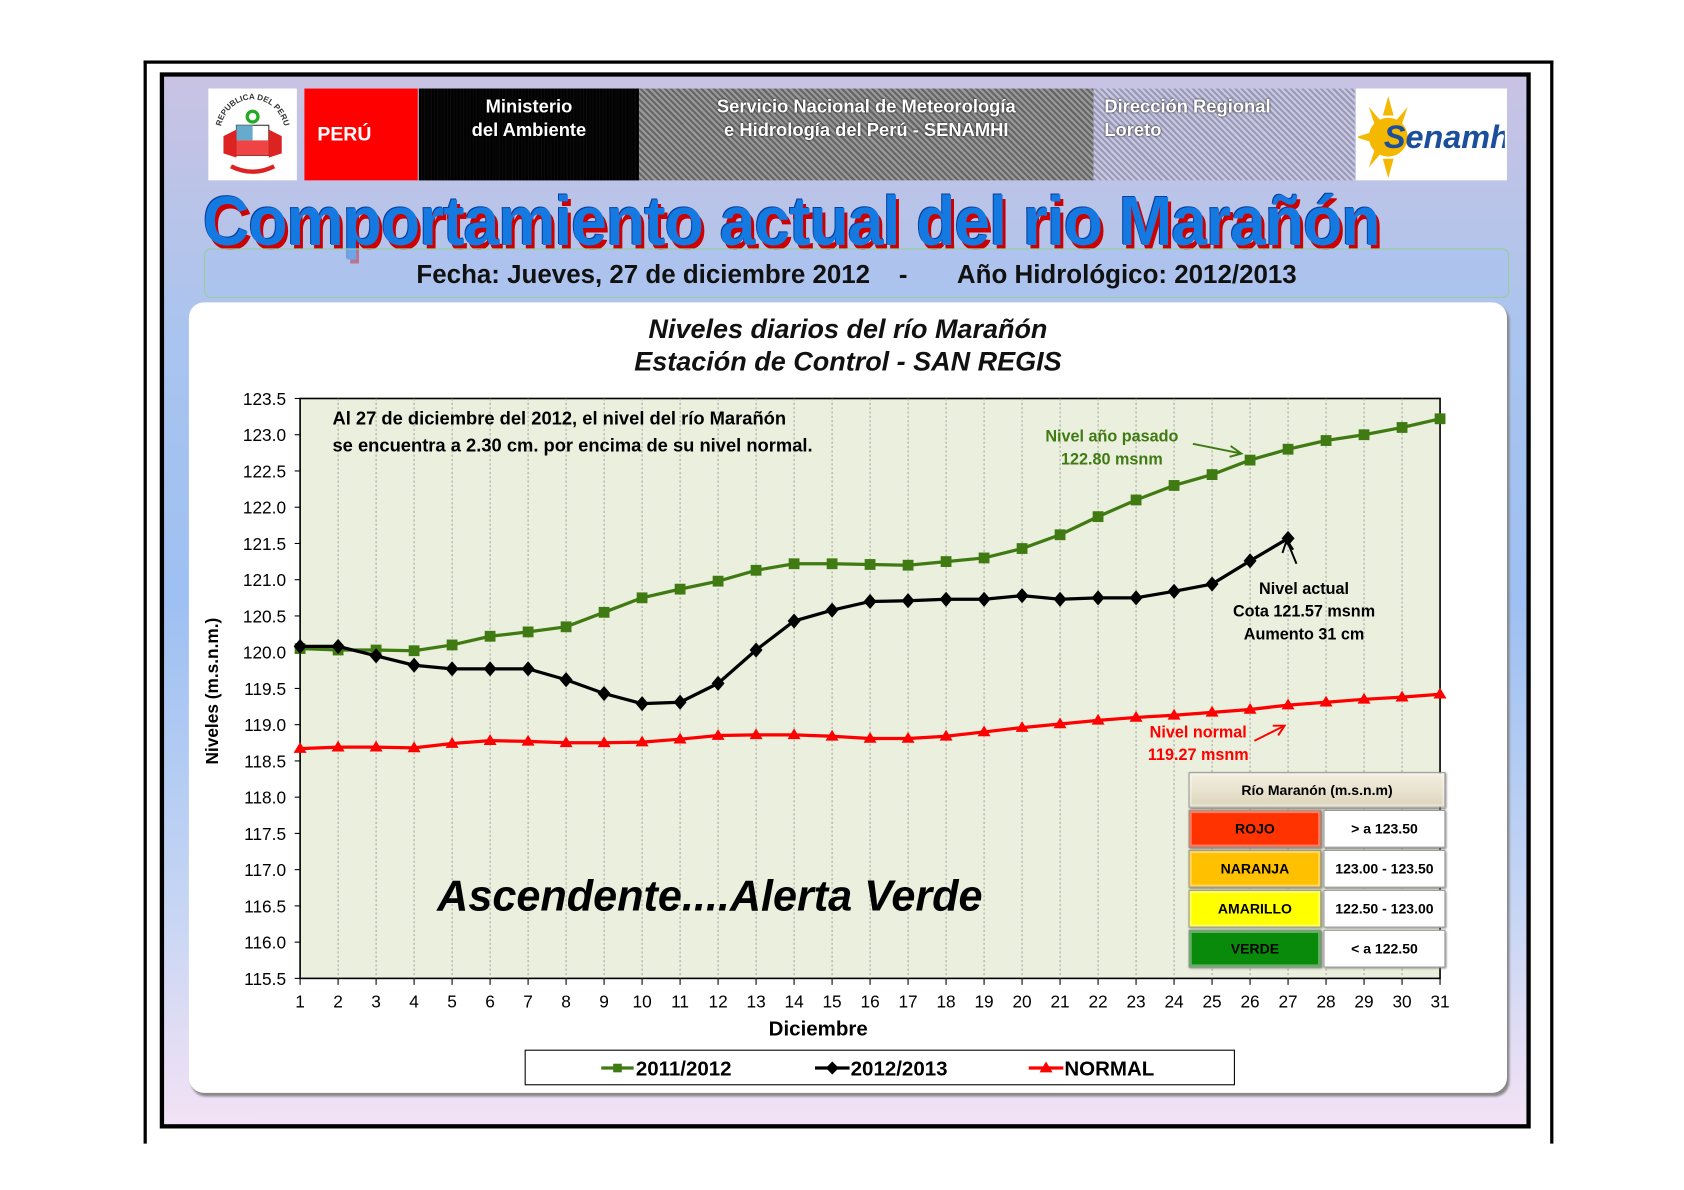  Describe the element at coordinates (1021, 1002) in the screenshot. I see `x-tick-label: 20` at that location.